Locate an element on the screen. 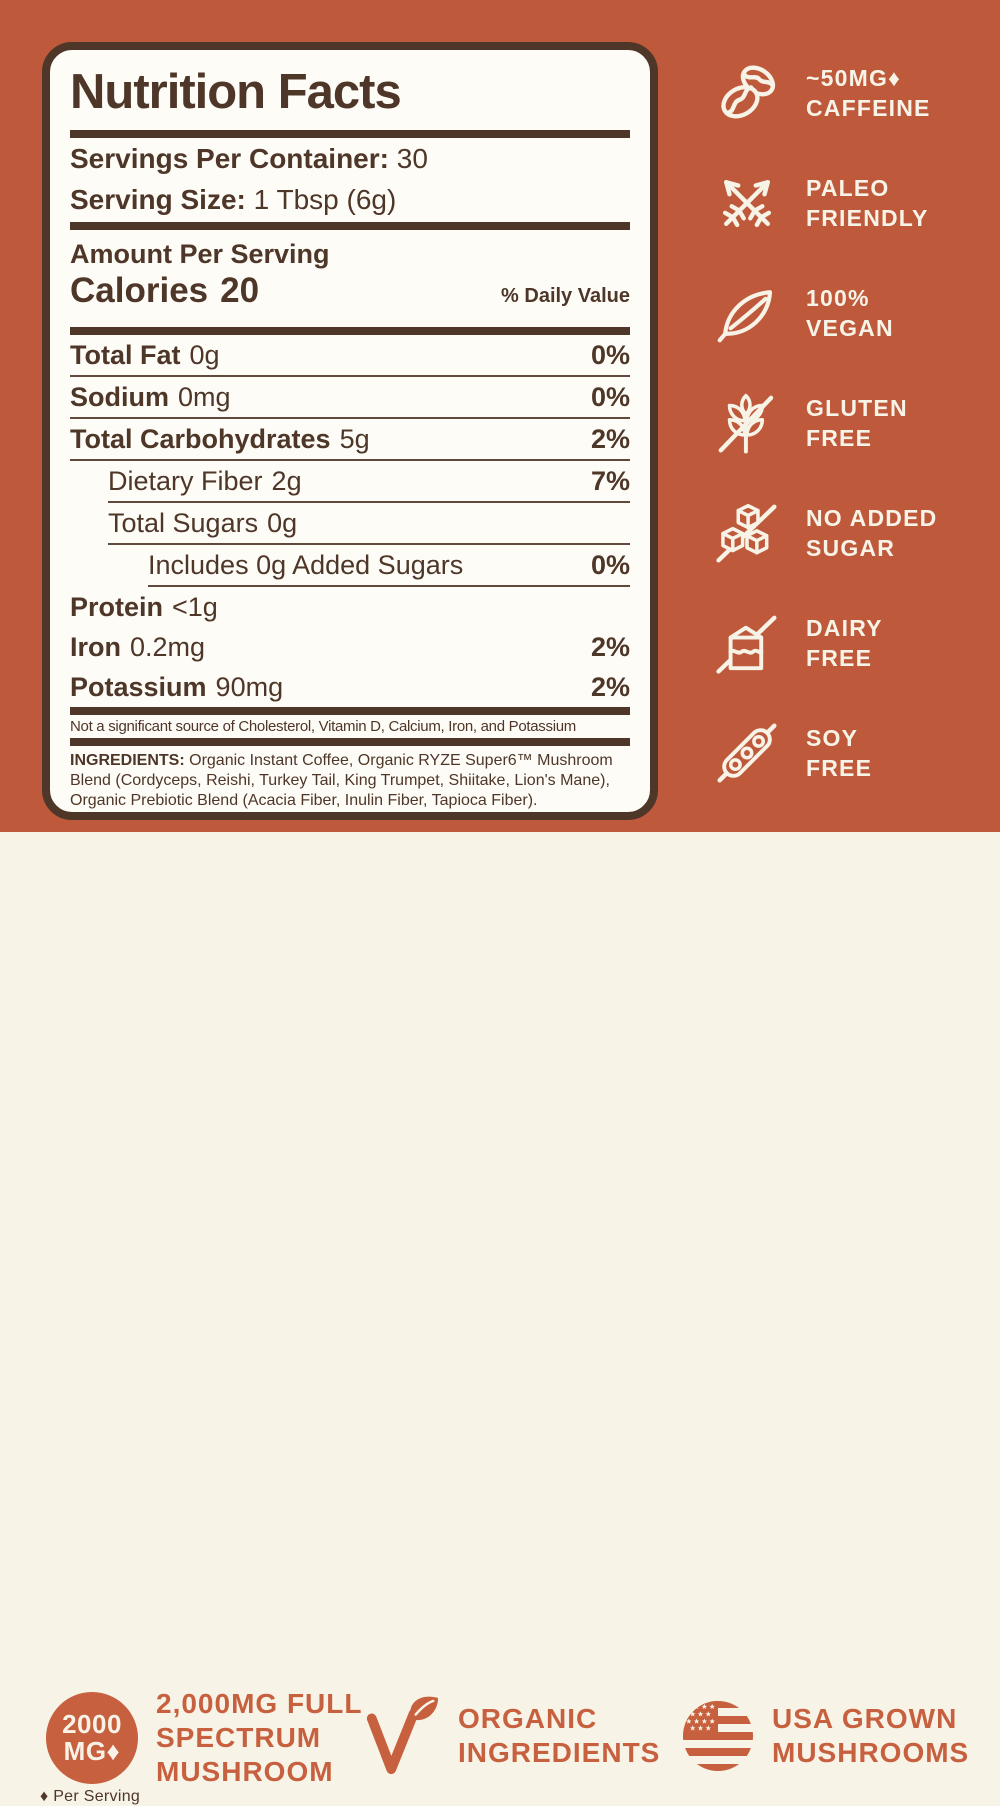 Image resolution: width=1000 pixels, height=1806 pixels. nutrient-amount: <1g is located at coordinates (195, 606).